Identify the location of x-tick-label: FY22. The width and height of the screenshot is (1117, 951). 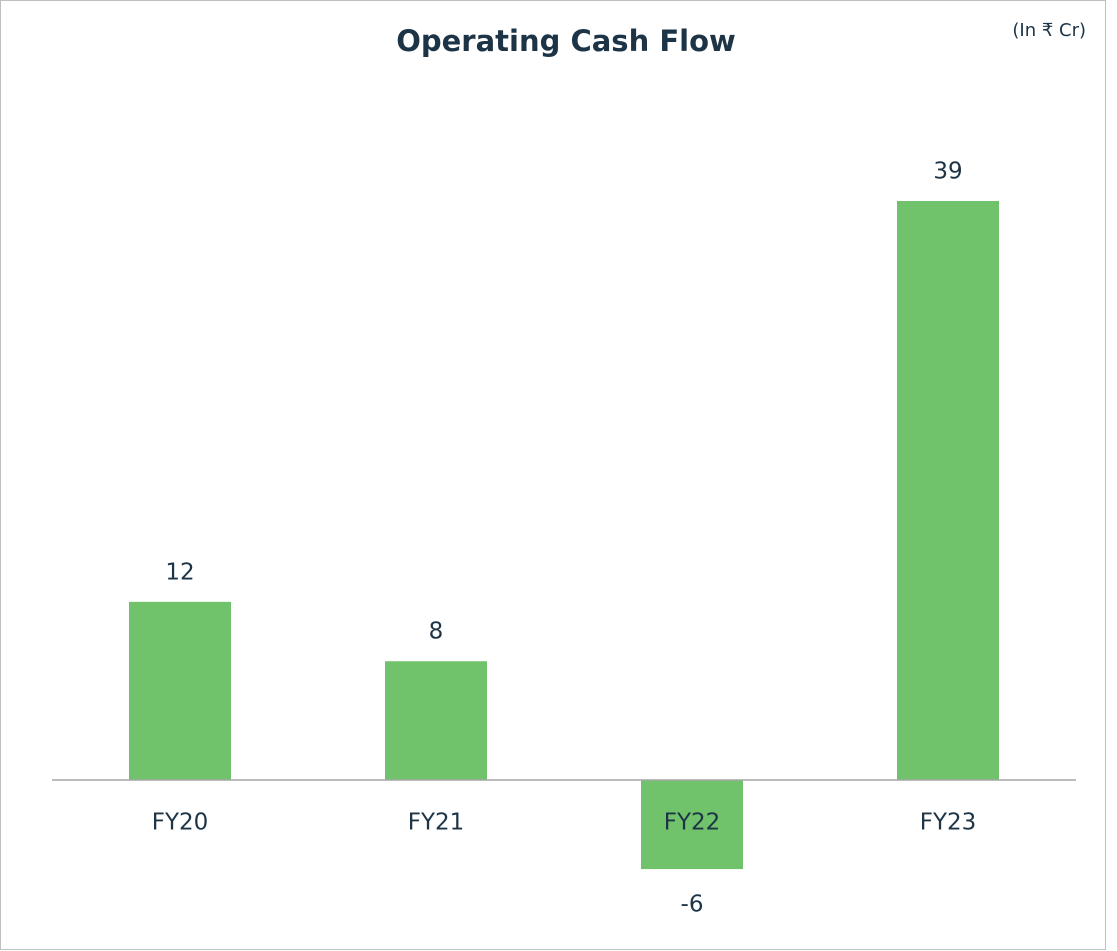
(692, 823).